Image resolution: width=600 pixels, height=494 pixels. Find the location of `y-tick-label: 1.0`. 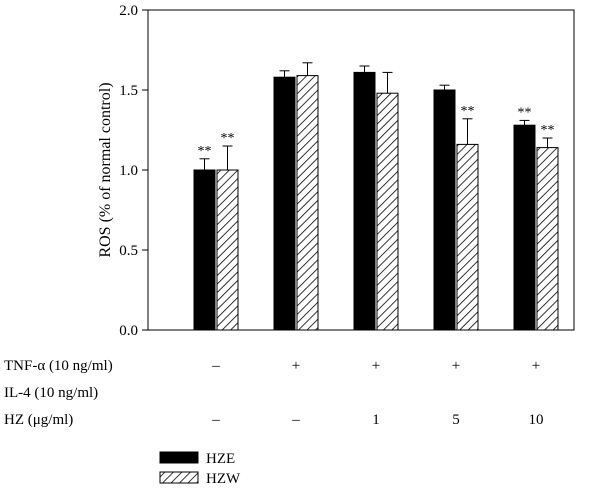

y-tick-label: 1.0 is located at coordinates (128, 171).